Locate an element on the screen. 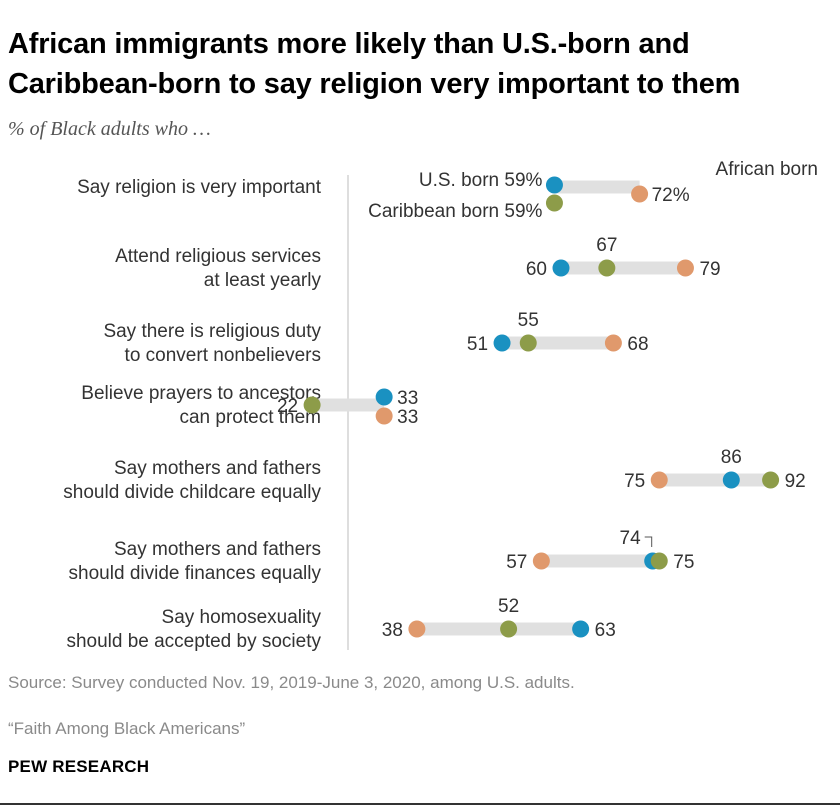 This screenshot has height=812, width=840. caribbean-born-label: 22 is located at coordinates (287, 406).